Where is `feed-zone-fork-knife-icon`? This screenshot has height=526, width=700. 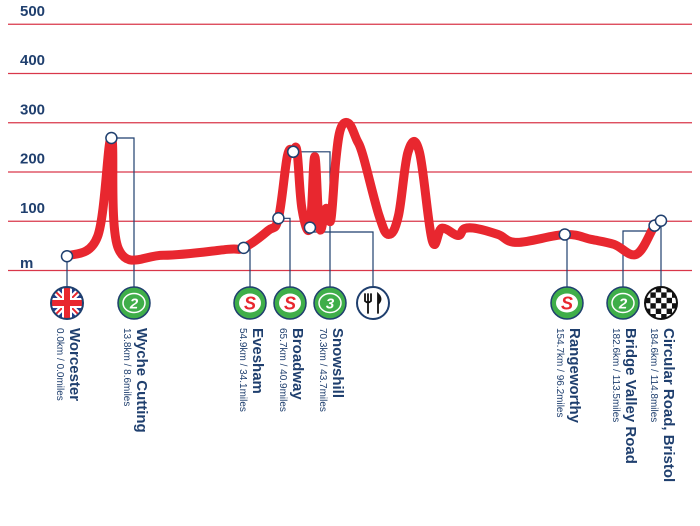
feed-zone-fork-knife-icon is located at coordinates (373, 303).